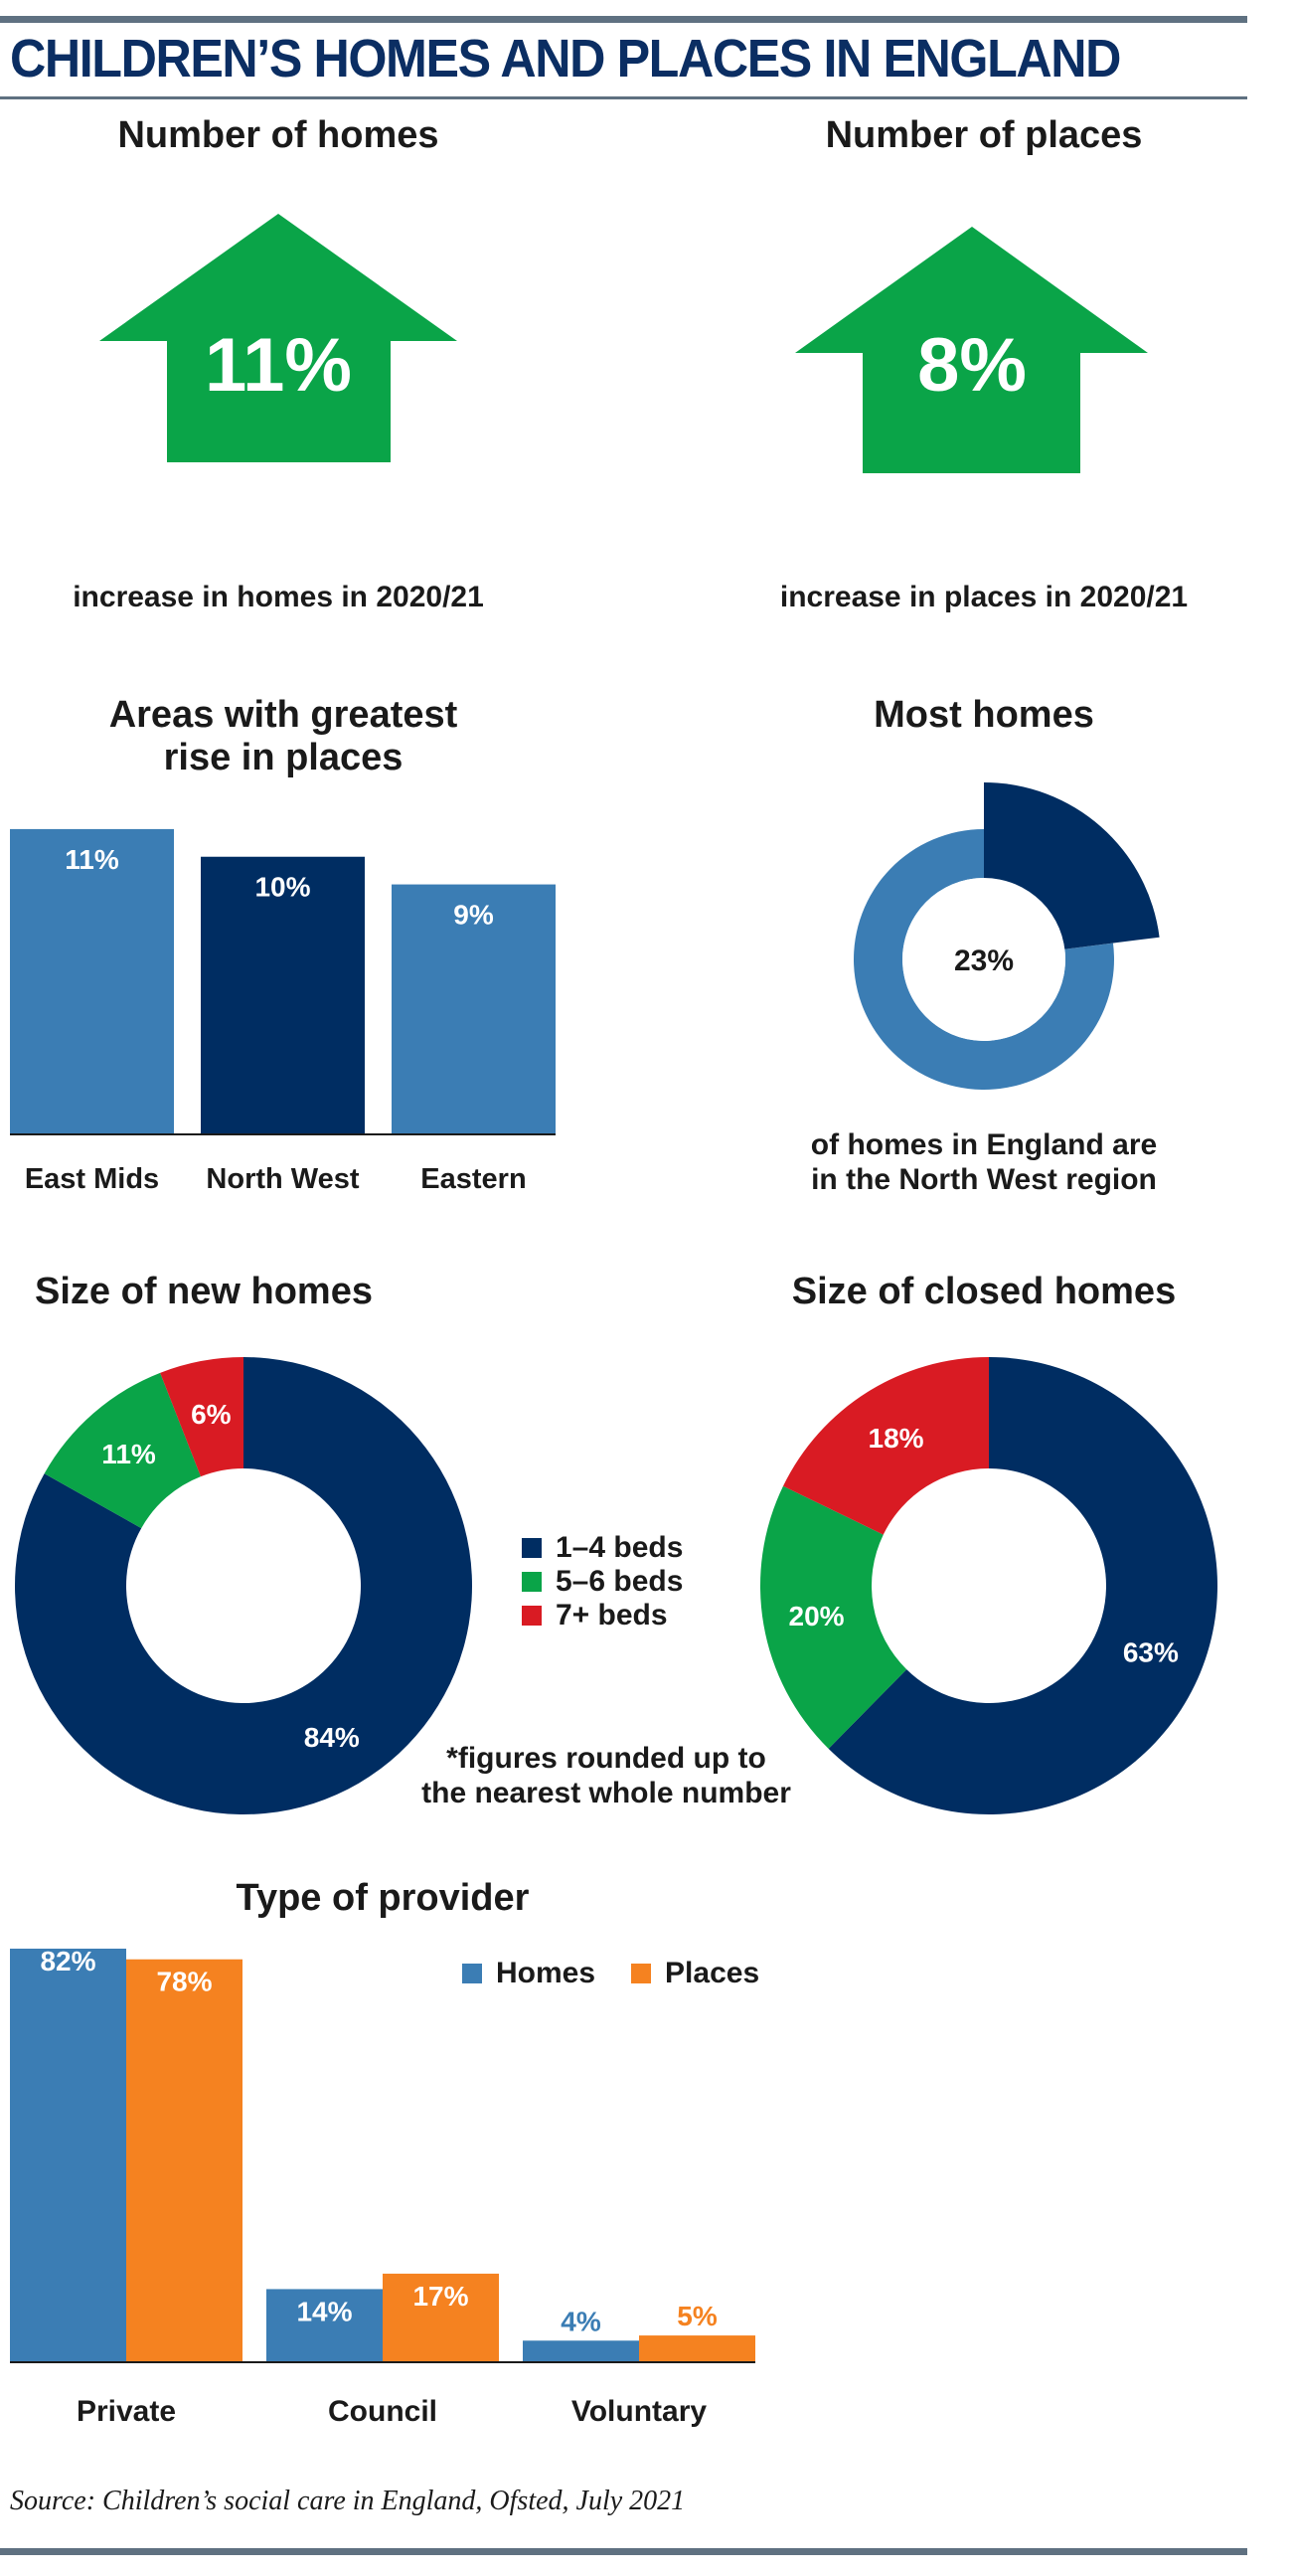  What do you see at coordinates (126, 2411) in the screenshot?
I see `tick-label-private: Private` at bounding box center [126, 2411].